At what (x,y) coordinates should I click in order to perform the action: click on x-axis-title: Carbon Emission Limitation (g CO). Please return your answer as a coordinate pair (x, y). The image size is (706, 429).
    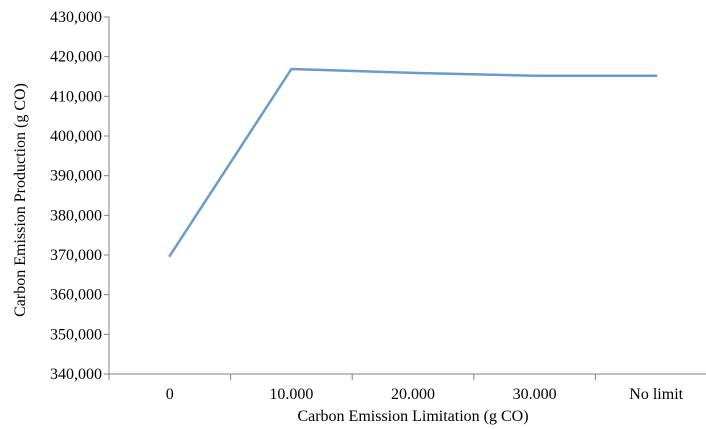
    Looking at the image, I should click on (412, 416).